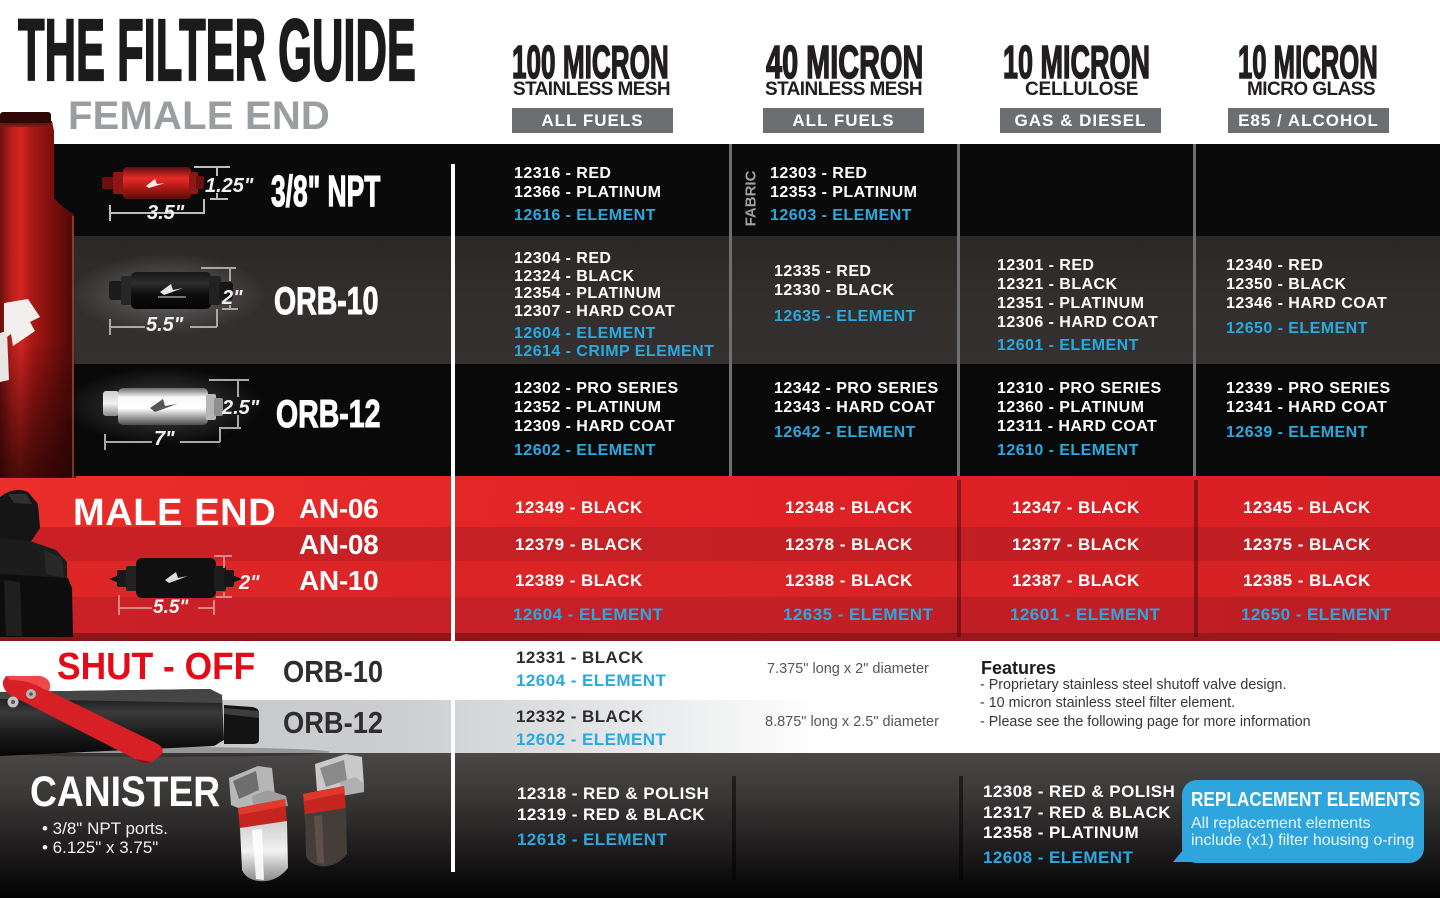 The width and height of the screenshot is (1440, 898). Describe the element at coordinates (166, 213) in the screenshot. I see `svg-text: 3.5"` at that location.